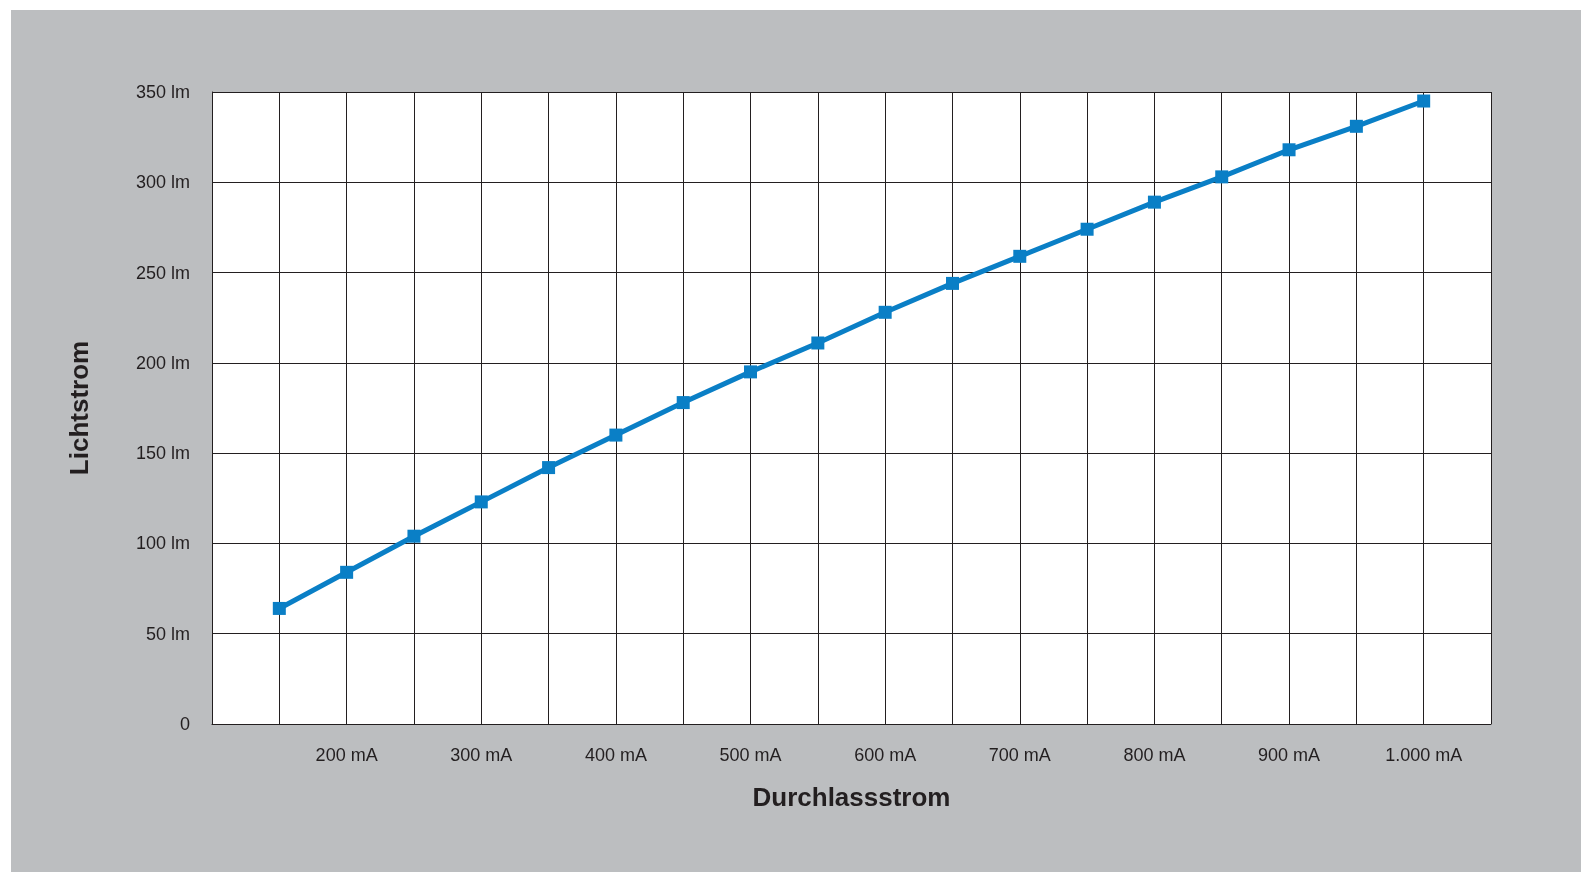  What do you see at coordinates (162, 272) in the screenshot?
I see `y-tick-label: 250 lm` at bounding box center [162, 272].